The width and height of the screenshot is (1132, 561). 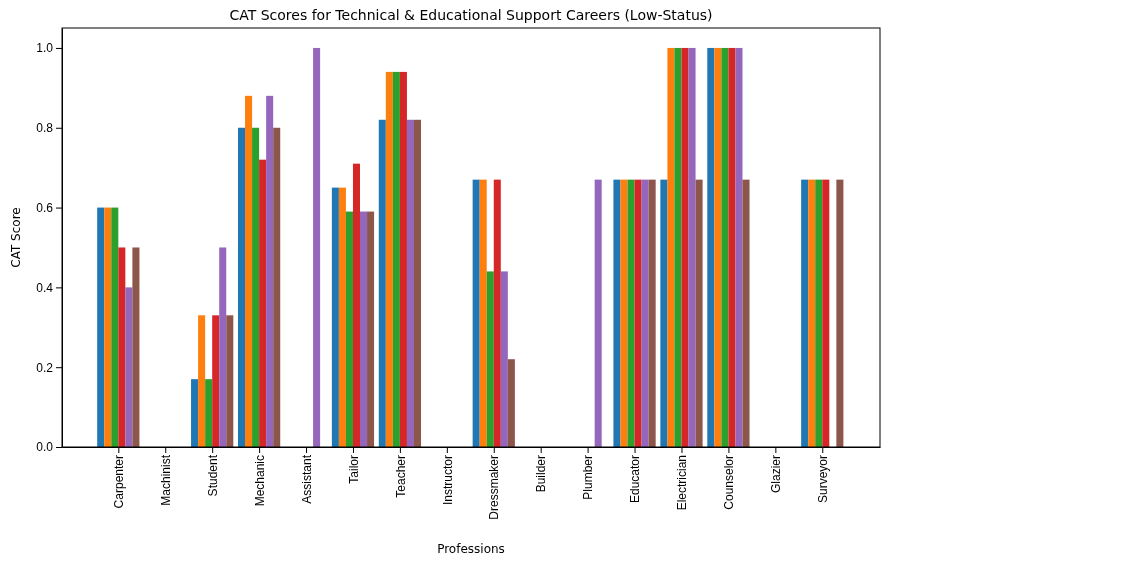 I want to click on y-tick-label: 0.2, so click(x=45, y=367).